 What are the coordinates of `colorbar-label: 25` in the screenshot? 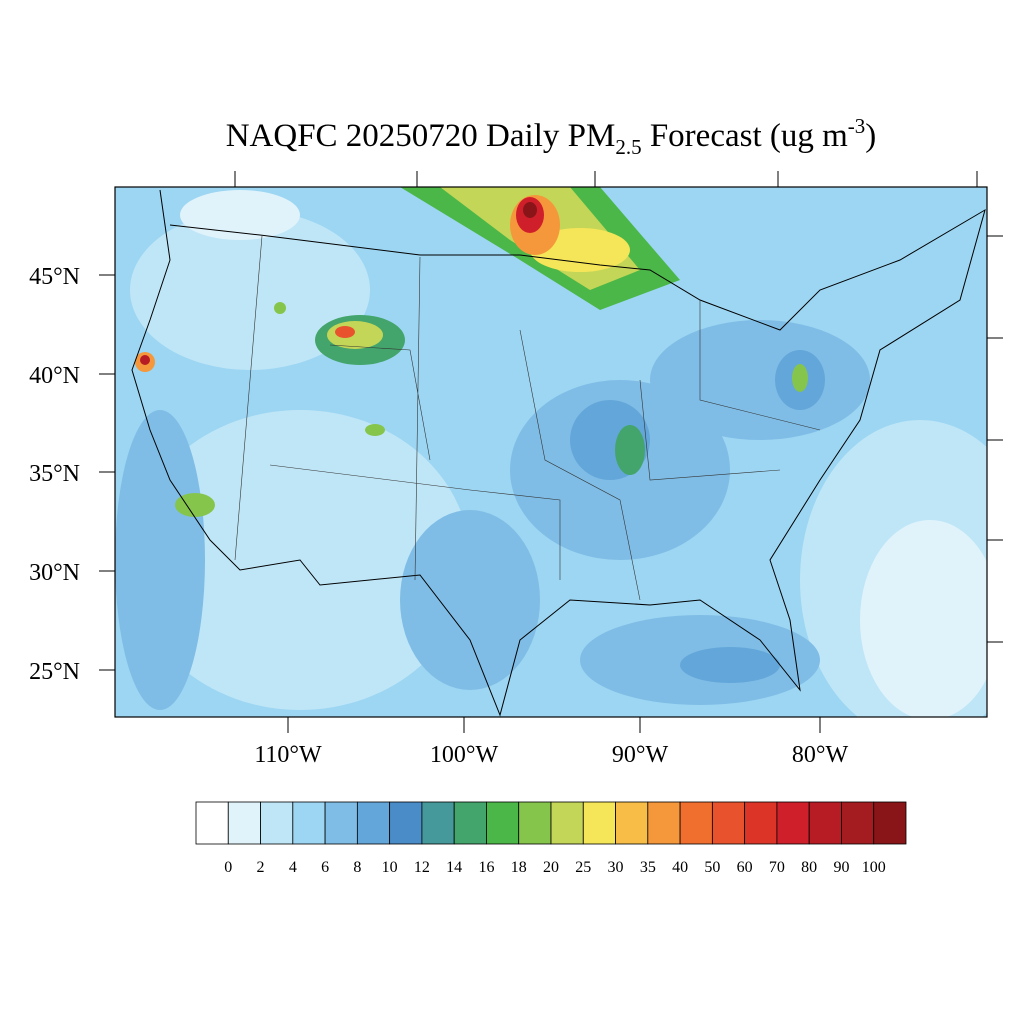 It's located at (583, 867).